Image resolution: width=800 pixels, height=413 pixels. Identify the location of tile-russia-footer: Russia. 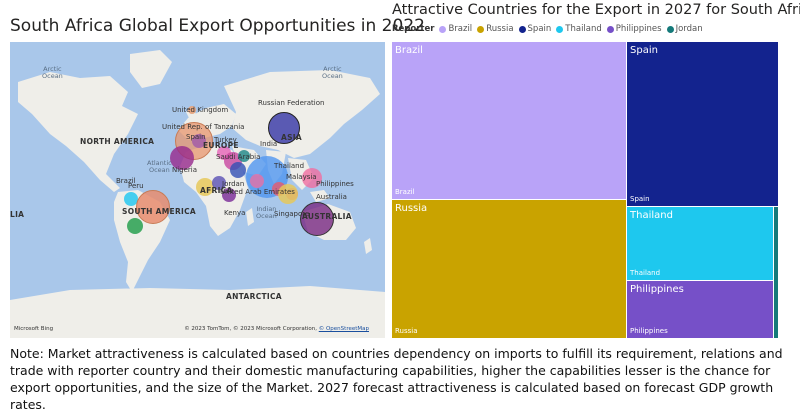
(406, 331).